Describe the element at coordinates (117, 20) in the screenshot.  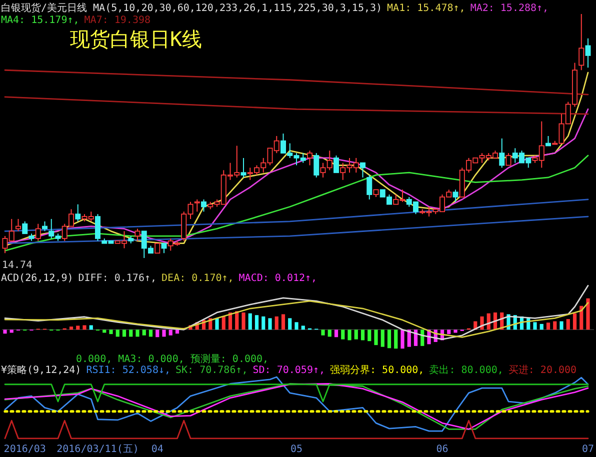
I see `text: MA7: 19.398` at that location.